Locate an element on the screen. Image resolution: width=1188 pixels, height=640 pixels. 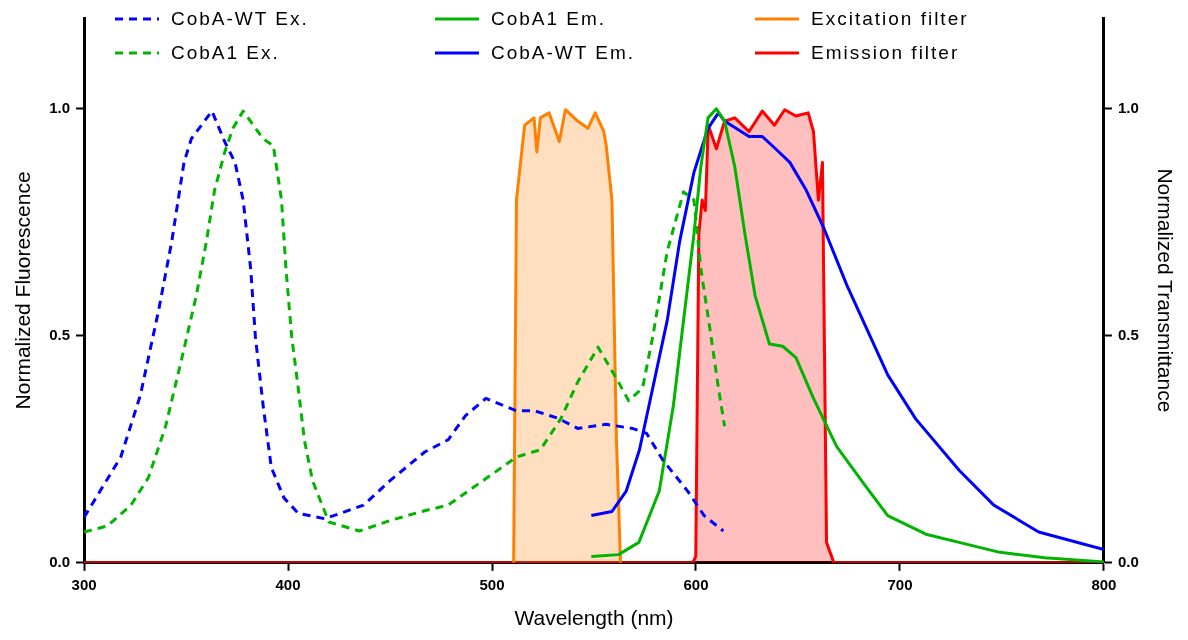
x-tick-label: 400 is located at coordinates (288, 584).